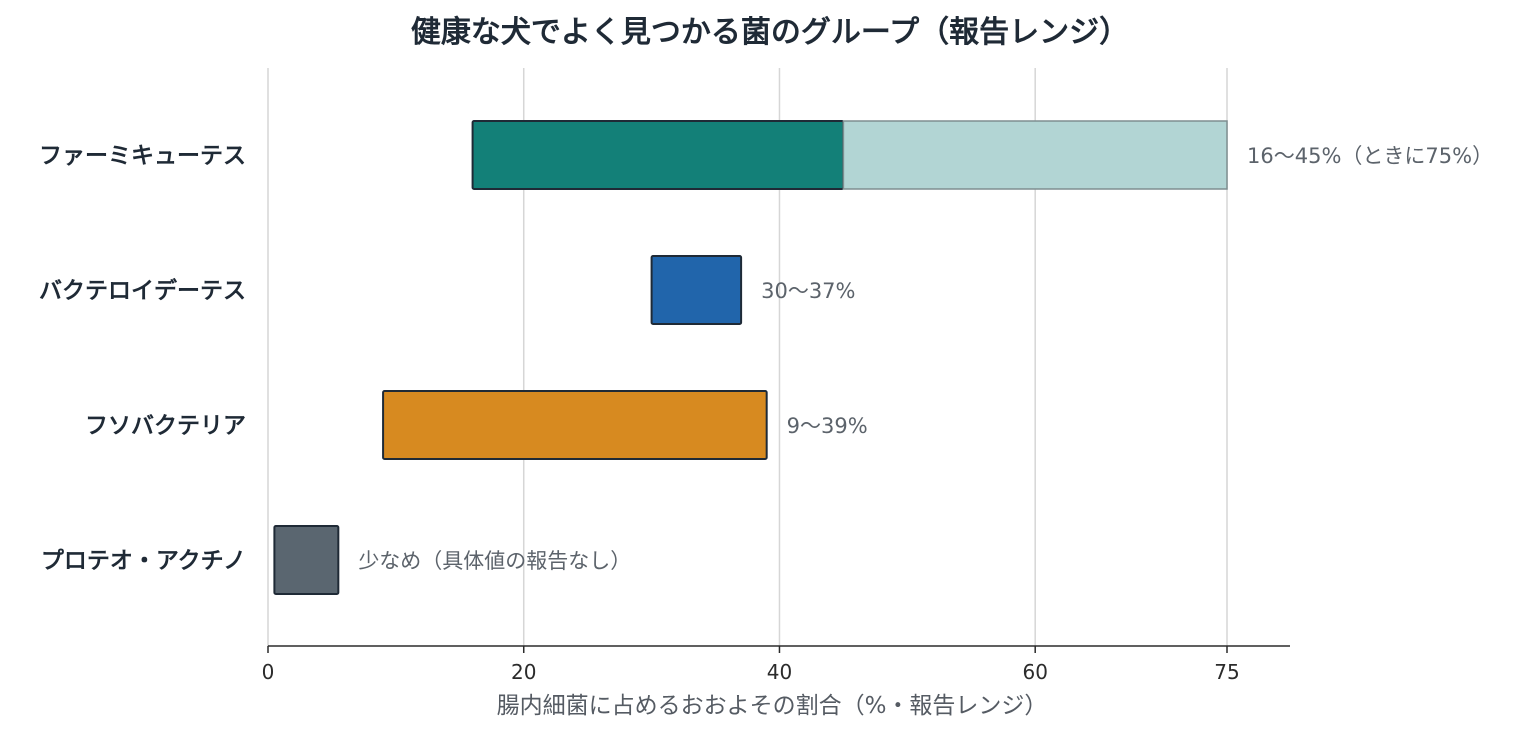  Describe the element at coordinates (165, 426) in the screenshot. I see `category-label: フソバクテリア` at that location.